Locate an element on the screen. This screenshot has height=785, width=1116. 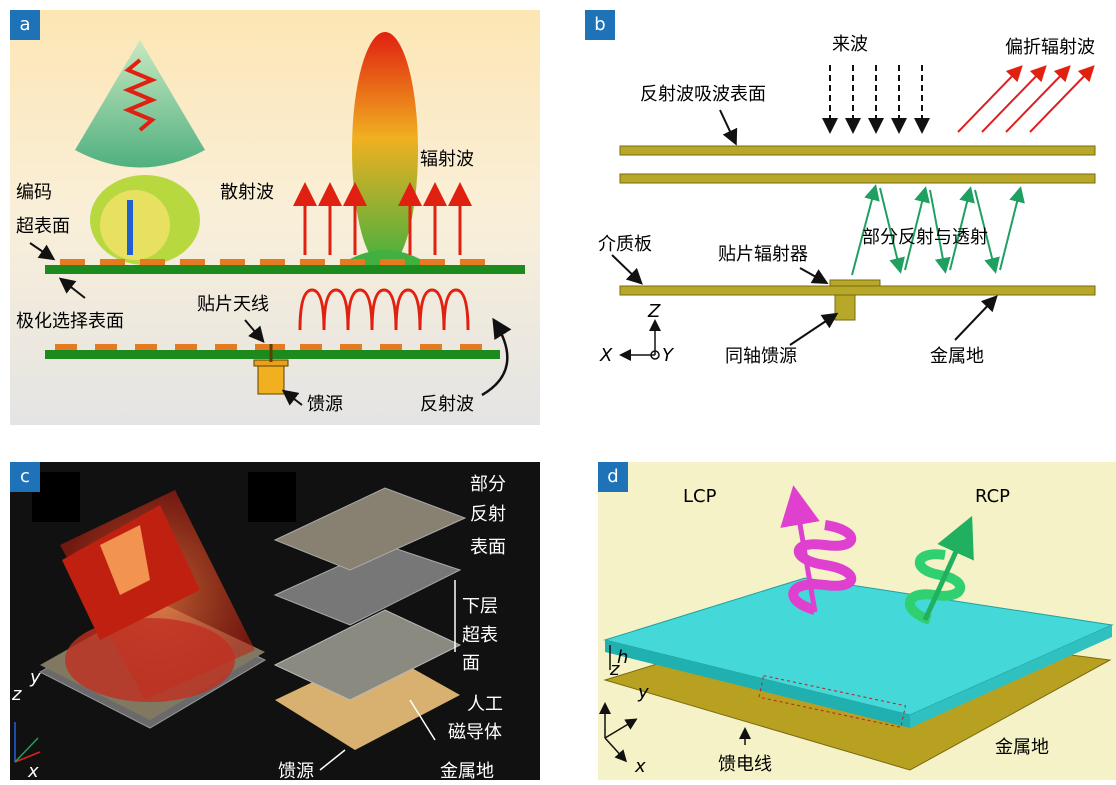
panel-label: a is located at coordinates (24, 24).